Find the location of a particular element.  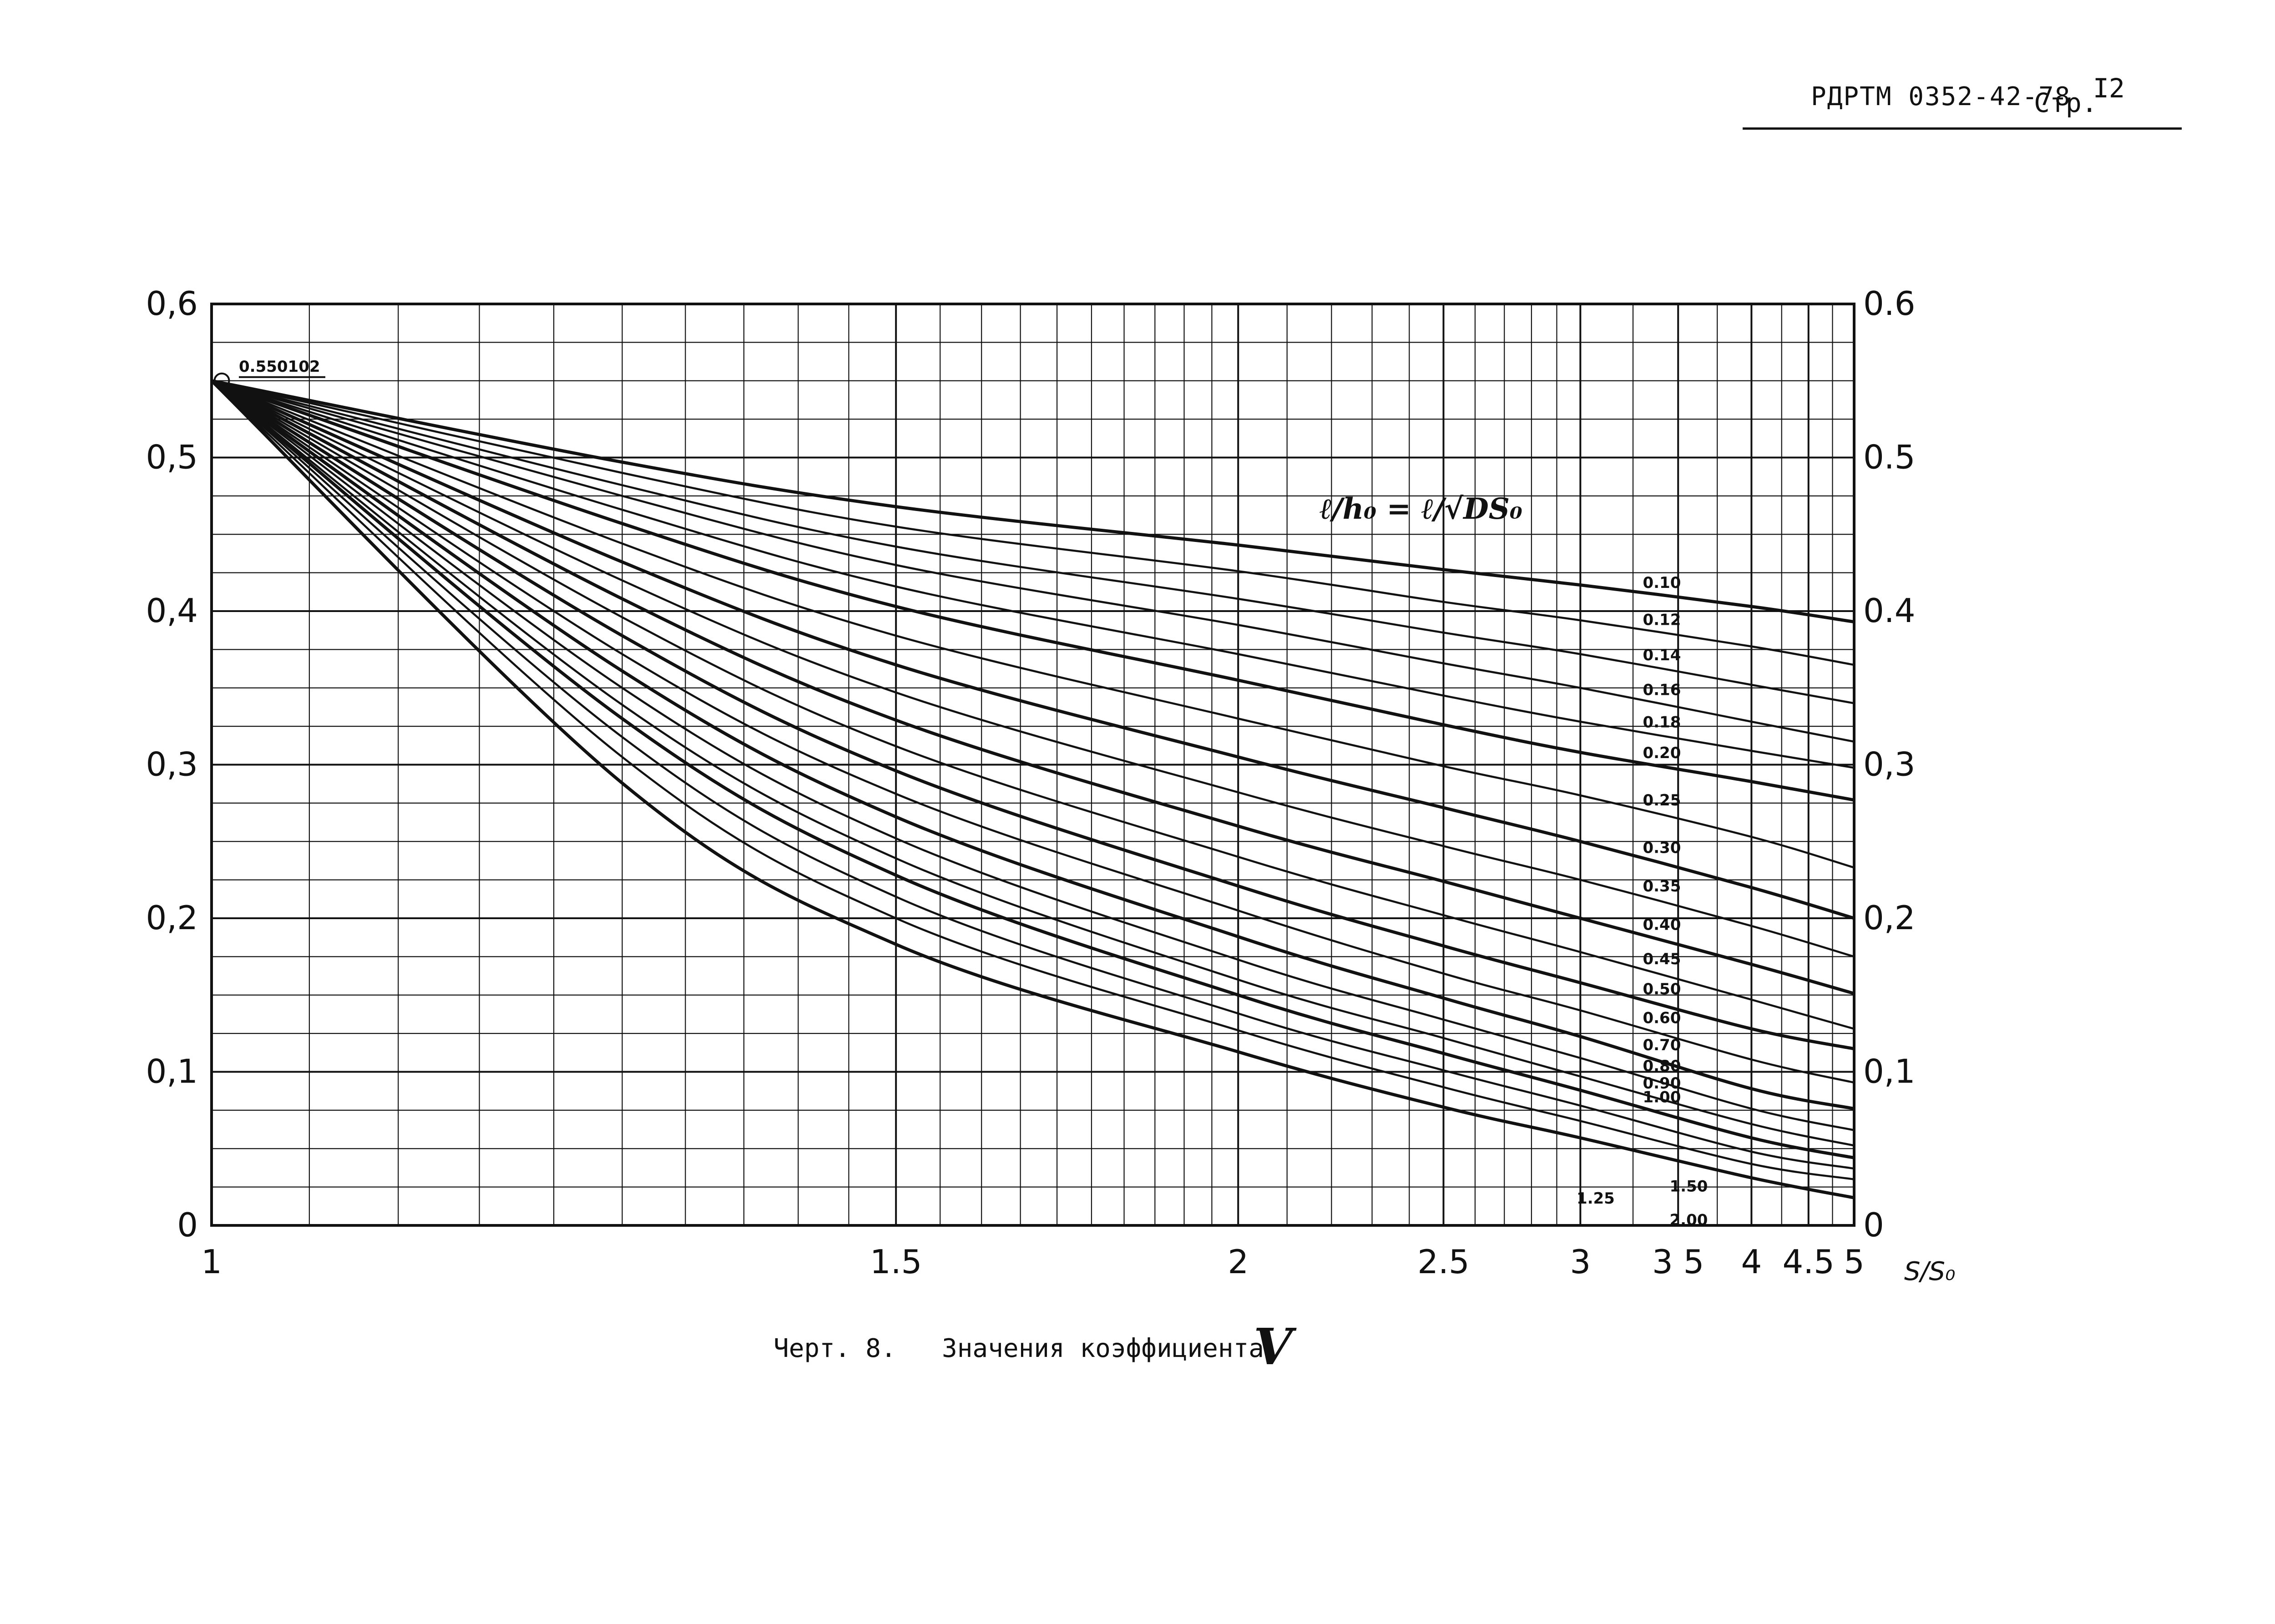

page-header: РДРТМ 0352-42-78 Стр. I2 is located at coordinates (1971, 105).